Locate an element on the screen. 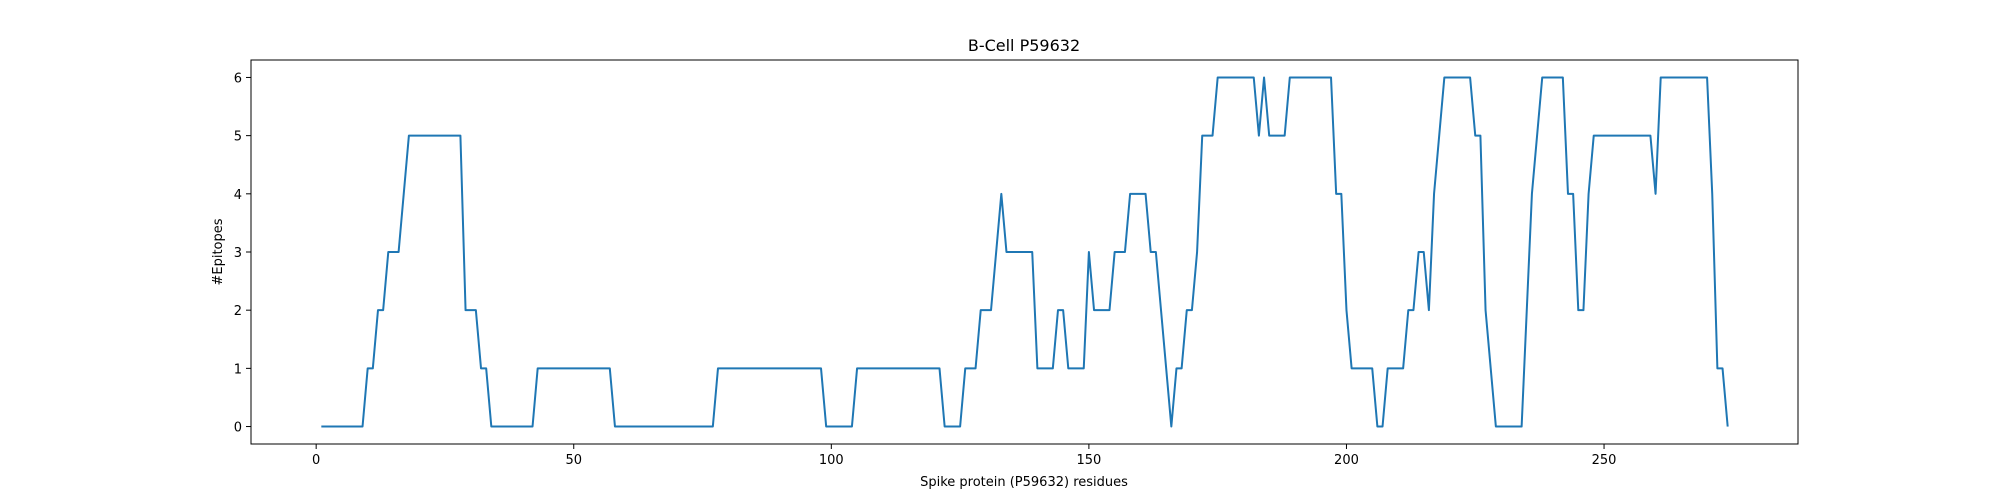  y-tick-label: 0 is located at coordinates (238, 428).